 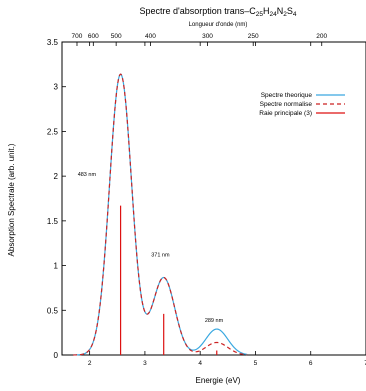 What do you see at coordinates (311, 363) in the screenshot?
I see `x-tick-label: 6` at bounding box center [311, 363].